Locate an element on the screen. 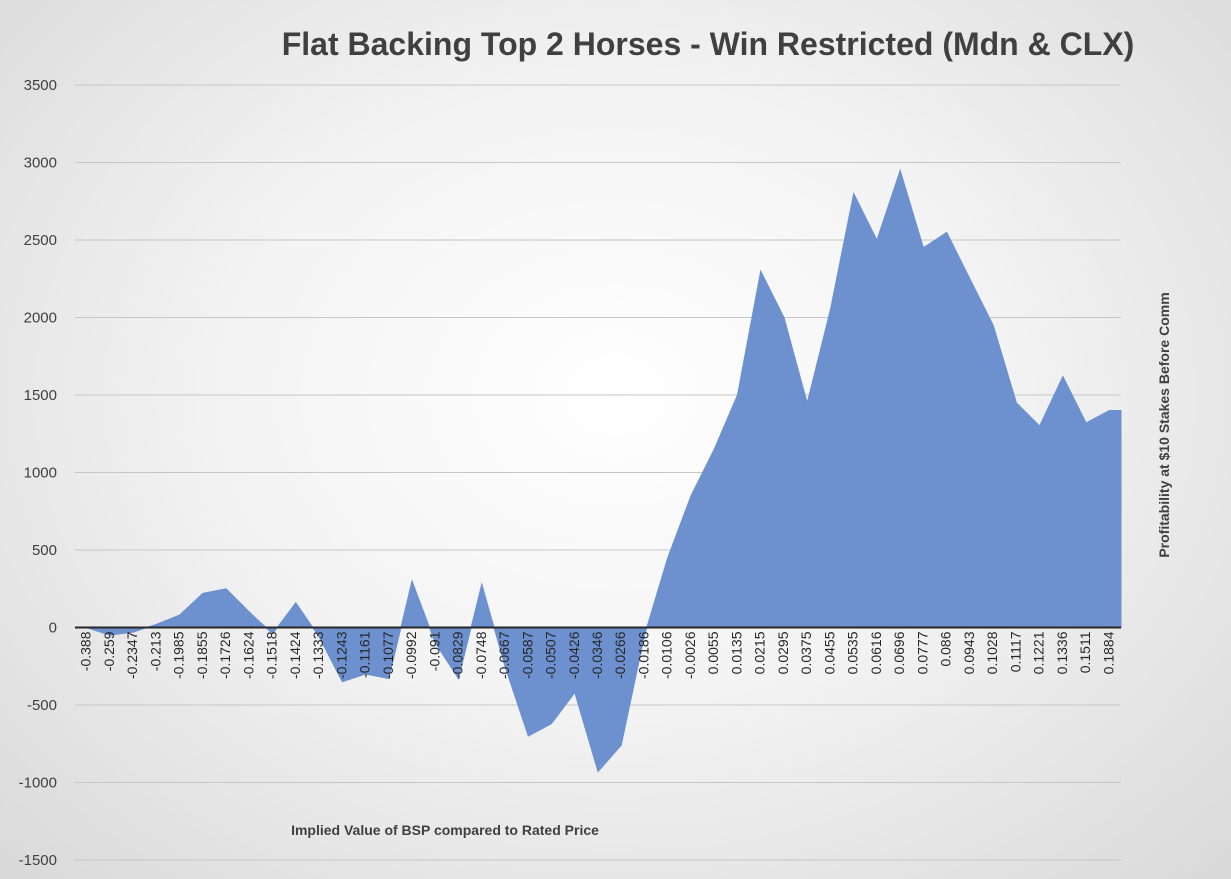 This screenshot has height=879, width=1231. y-tick-label: 3500 is located at coordinates (40, 85).